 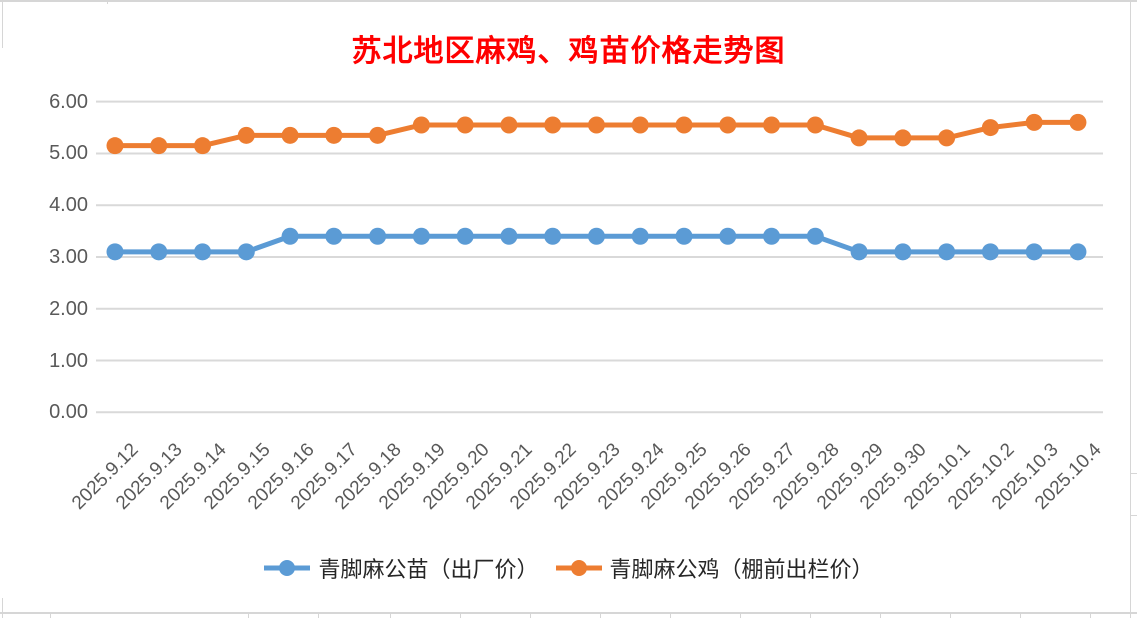 What do you see at coordinates (428, 569) in the screenshot?
I see `legend-label: 青脚麻公苗（出厂价）` at bounding box center [428, 569].